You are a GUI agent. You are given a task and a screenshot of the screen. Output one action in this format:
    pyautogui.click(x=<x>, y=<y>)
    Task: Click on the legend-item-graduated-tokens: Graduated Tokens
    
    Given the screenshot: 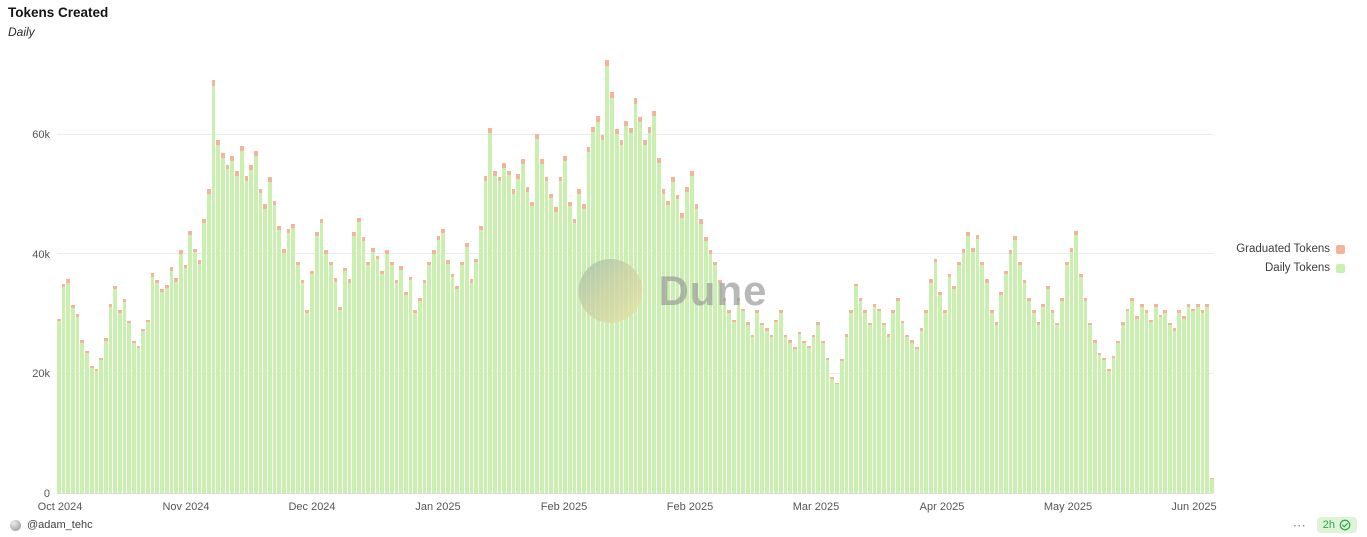 What is the action you would take?
    pyautogui.click(x=1290, y=249)
    